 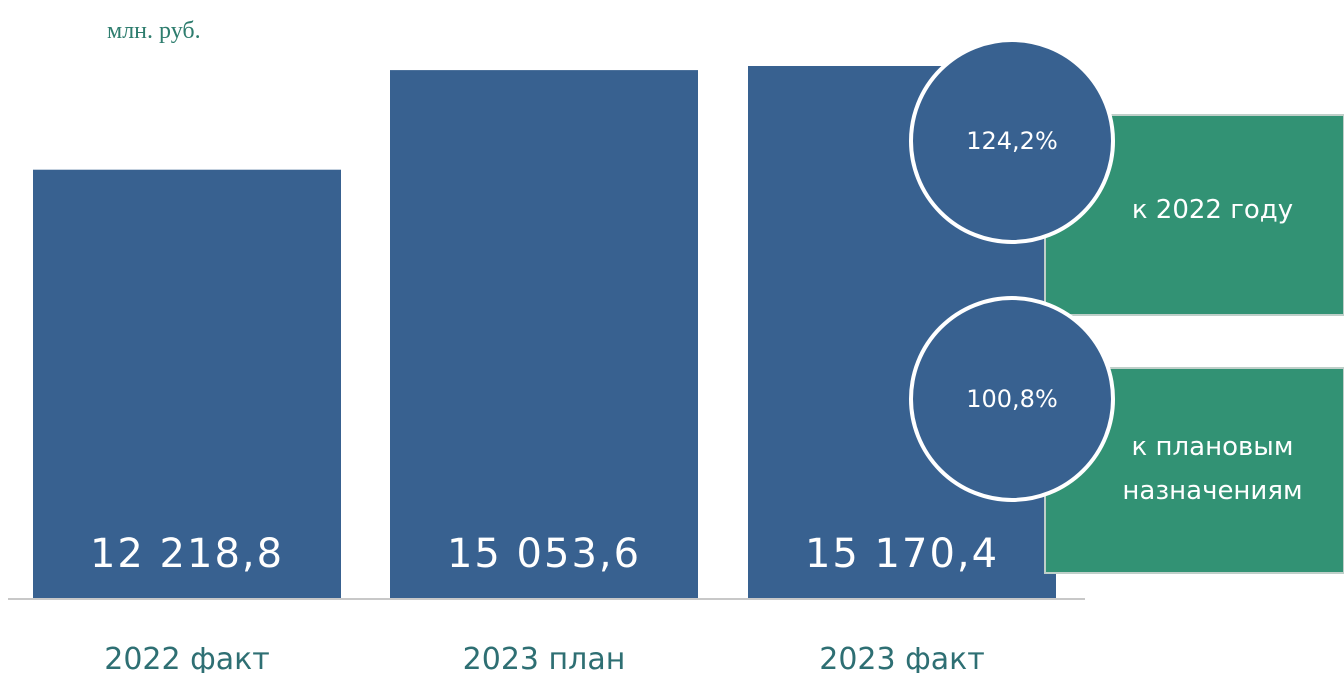 What do you see at coordinates (187, 554) in the screenshot?
I see `bar-value-label: 12 218,8` at bounding box center [187, 554].